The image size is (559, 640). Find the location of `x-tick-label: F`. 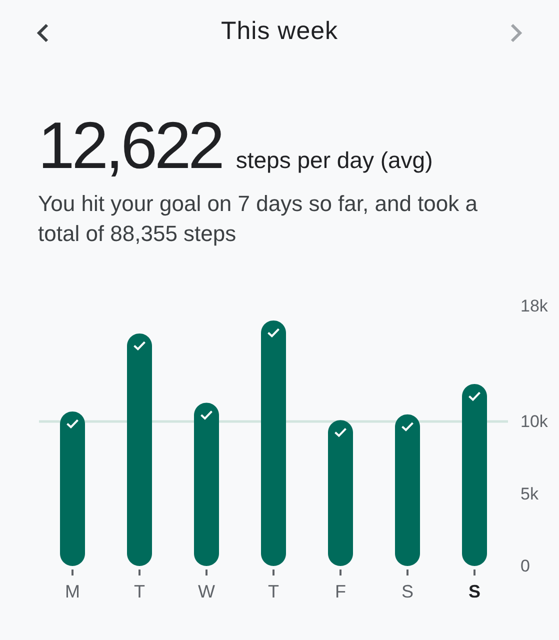

x-tick-label: F is located at coordinates (340, 592).